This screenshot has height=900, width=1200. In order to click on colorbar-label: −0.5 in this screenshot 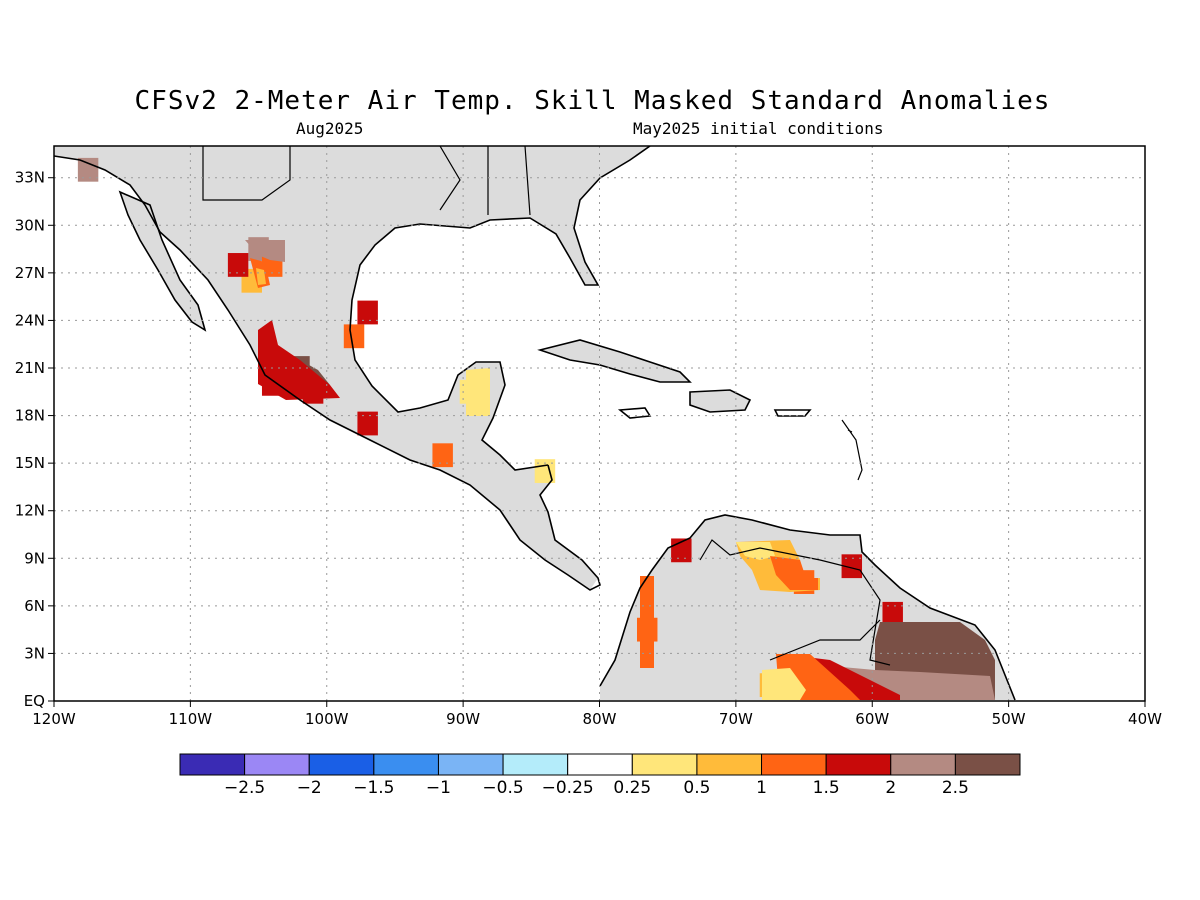, I will do `click(502, 788)`.